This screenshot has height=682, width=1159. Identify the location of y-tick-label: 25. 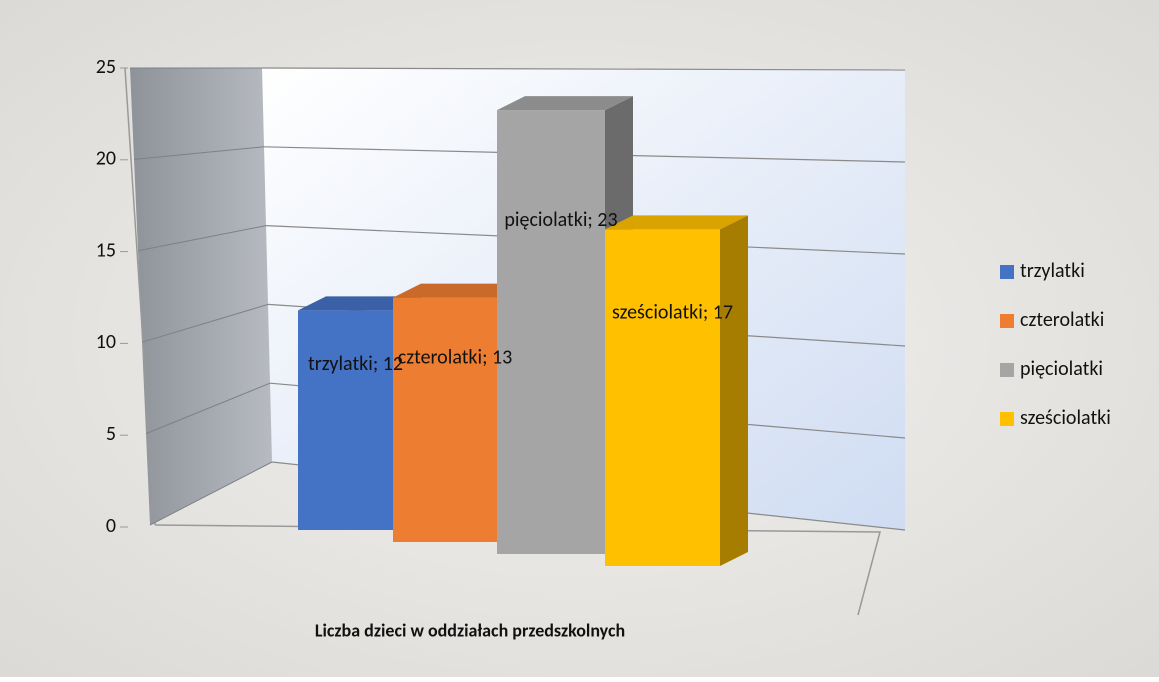
(106, 67).